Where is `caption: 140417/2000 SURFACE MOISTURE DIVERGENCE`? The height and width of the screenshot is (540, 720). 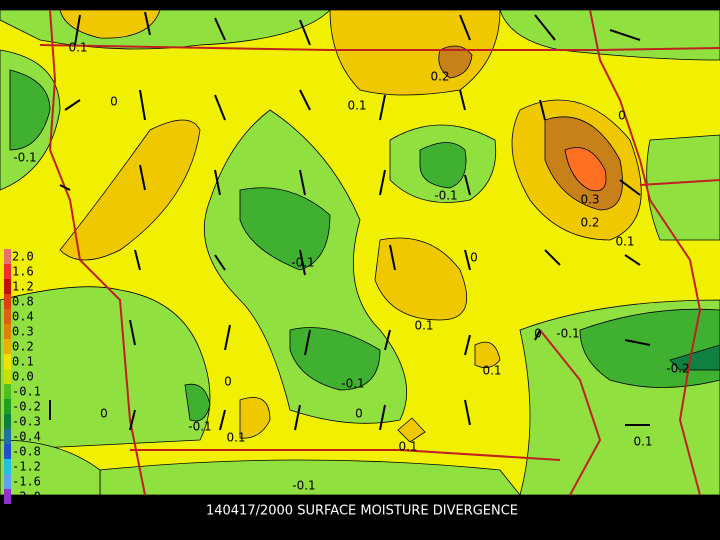
caption: 140417/2000 SURFACE MOISTURE DIVERGENCE is located at coordinates (362, 511).